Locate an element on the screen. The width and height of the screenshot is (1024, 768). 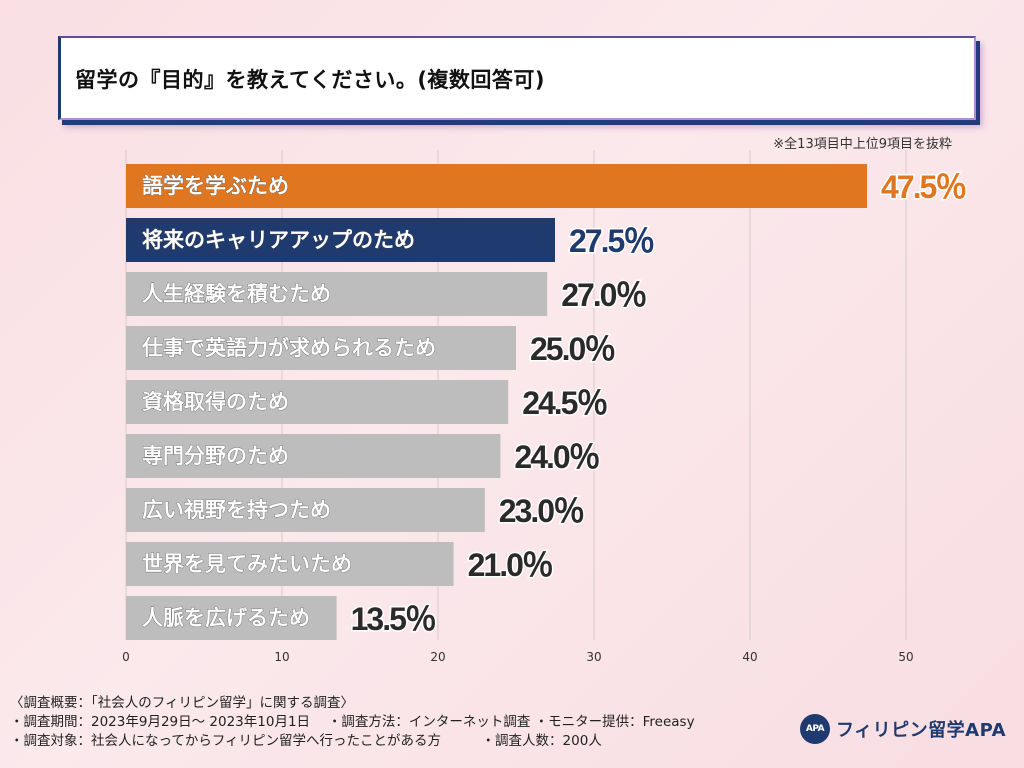
bar-value-label: 25.0％ is located at coordinates (572, 349).